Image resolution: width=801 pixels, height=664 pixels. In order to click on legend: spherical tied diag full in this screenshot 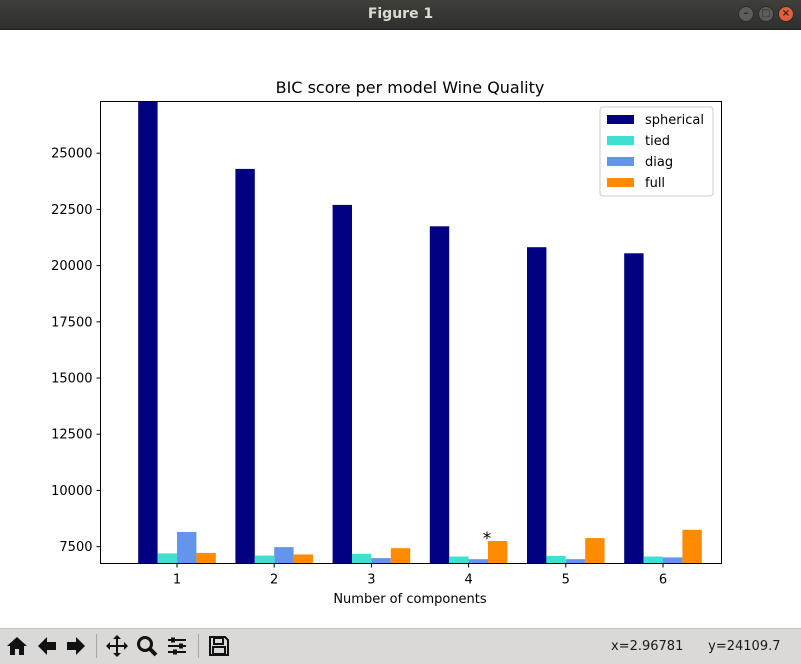, I will do `click(656, 151)`.